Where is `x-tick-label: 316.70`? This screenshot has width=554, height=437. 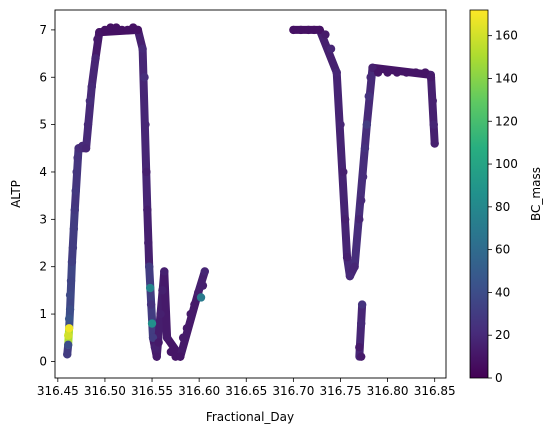
x-tick-label: 316.70 is located at coordinates (293, 391).